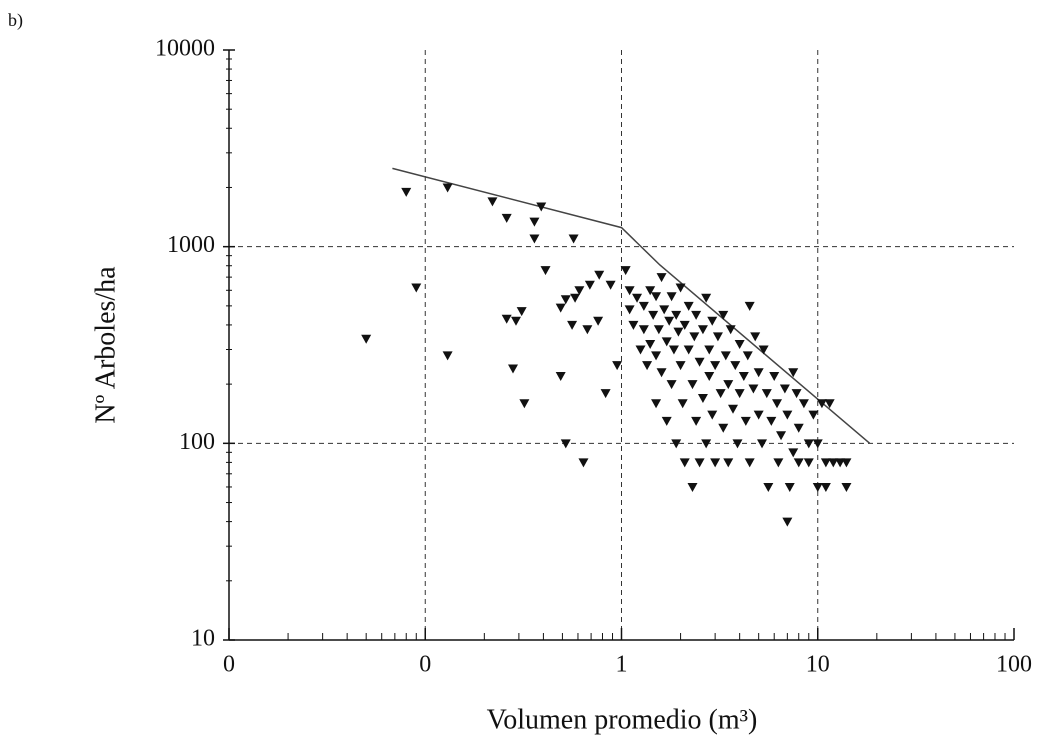 The image size is (1041, 750). What do you see at coordinates (197, 442) in the screenshot?
I see `y-tick-label: 100` at bounding box center [197, 442].